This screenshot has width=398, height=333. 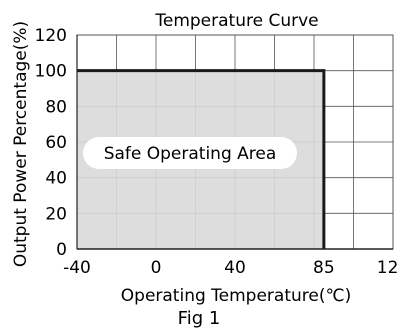 I want to click on y-tick-label: 60, so click(x=56, y=143).